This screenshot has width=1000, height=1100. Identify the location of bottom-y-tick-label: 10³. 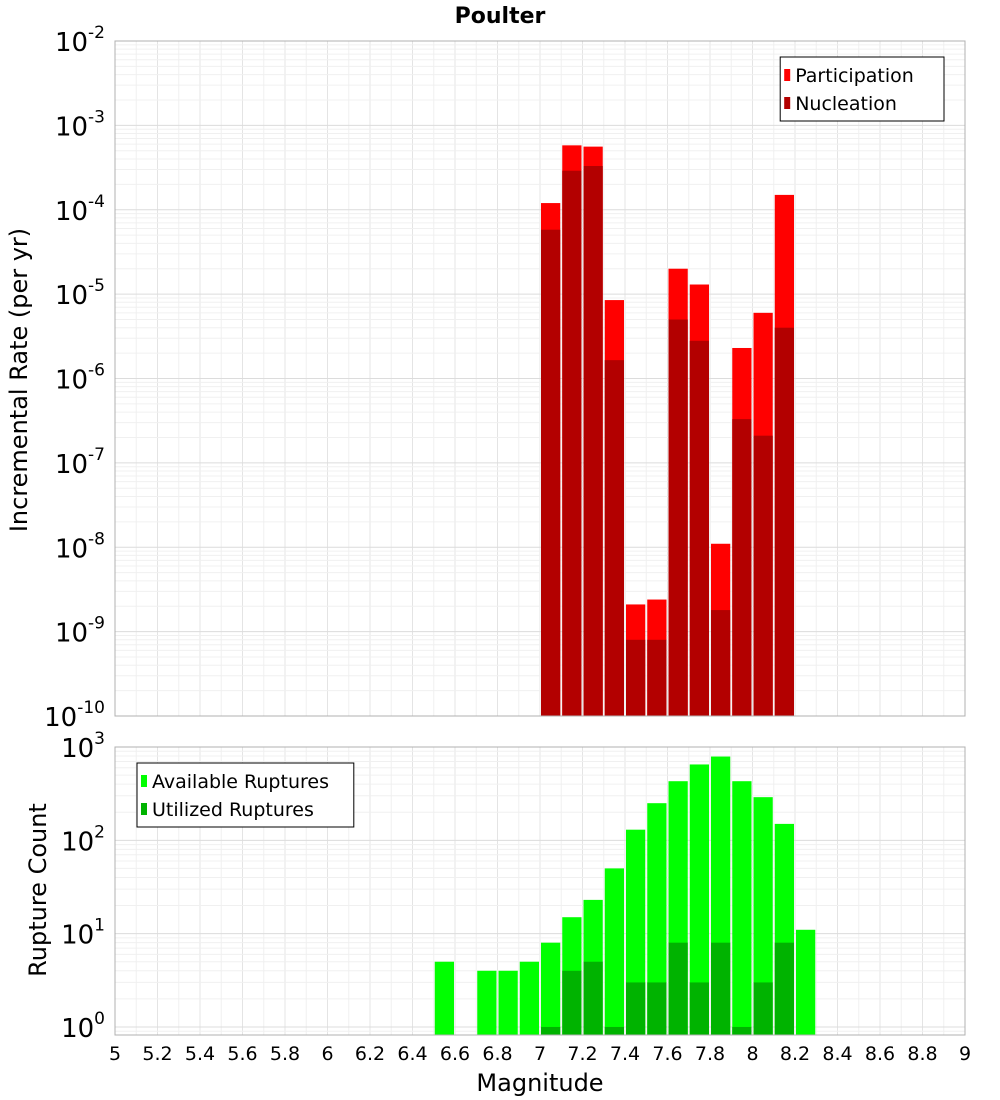
(83, 746).